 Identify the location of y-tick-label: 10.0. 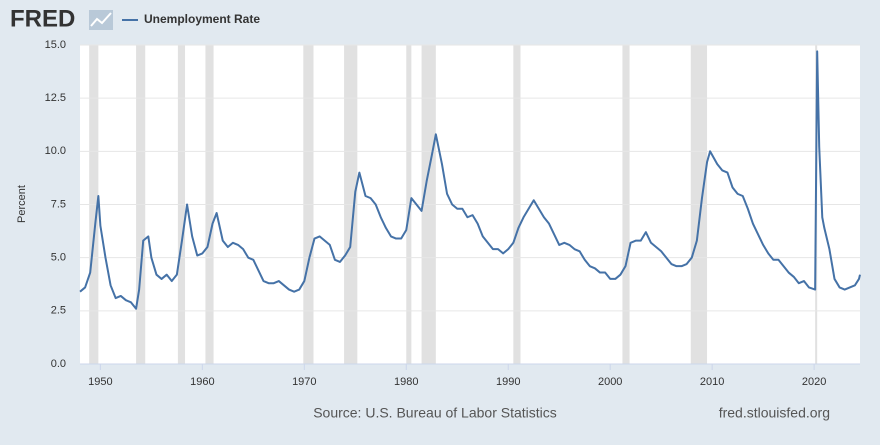
(55, 151).